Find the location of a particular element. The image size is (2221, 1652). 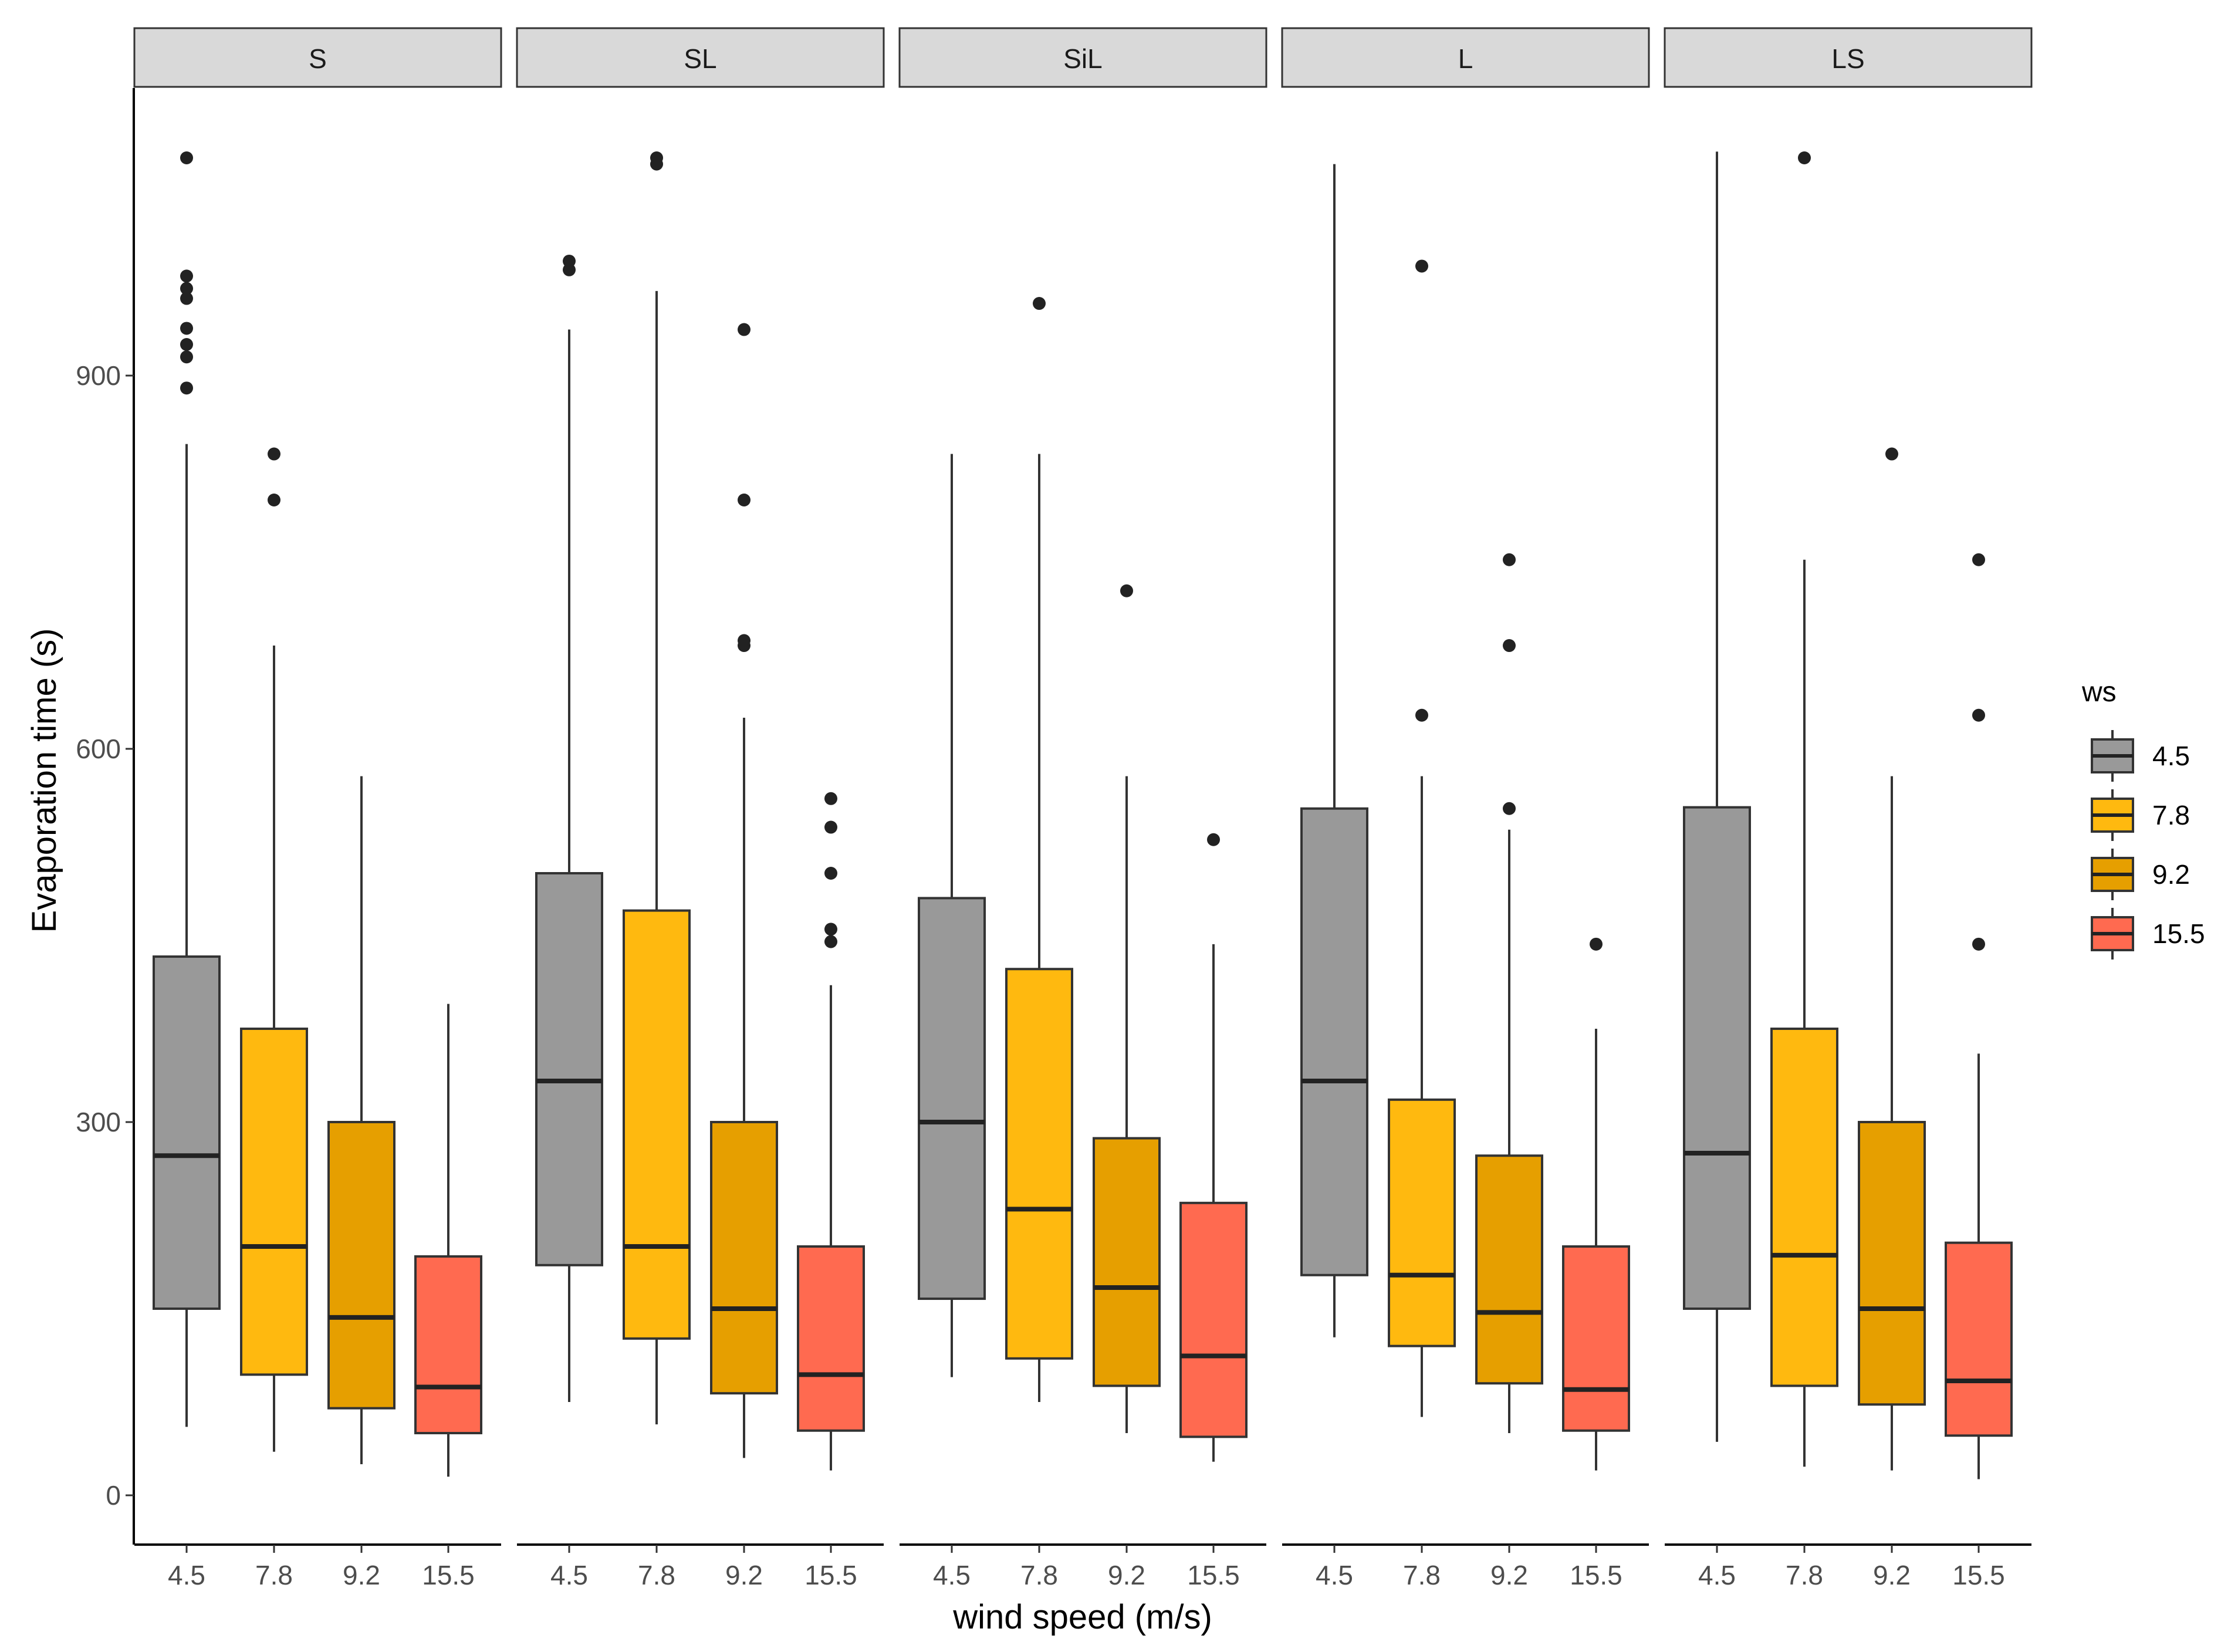

y-tick-label: 600 is located at coordinates (98, 749).